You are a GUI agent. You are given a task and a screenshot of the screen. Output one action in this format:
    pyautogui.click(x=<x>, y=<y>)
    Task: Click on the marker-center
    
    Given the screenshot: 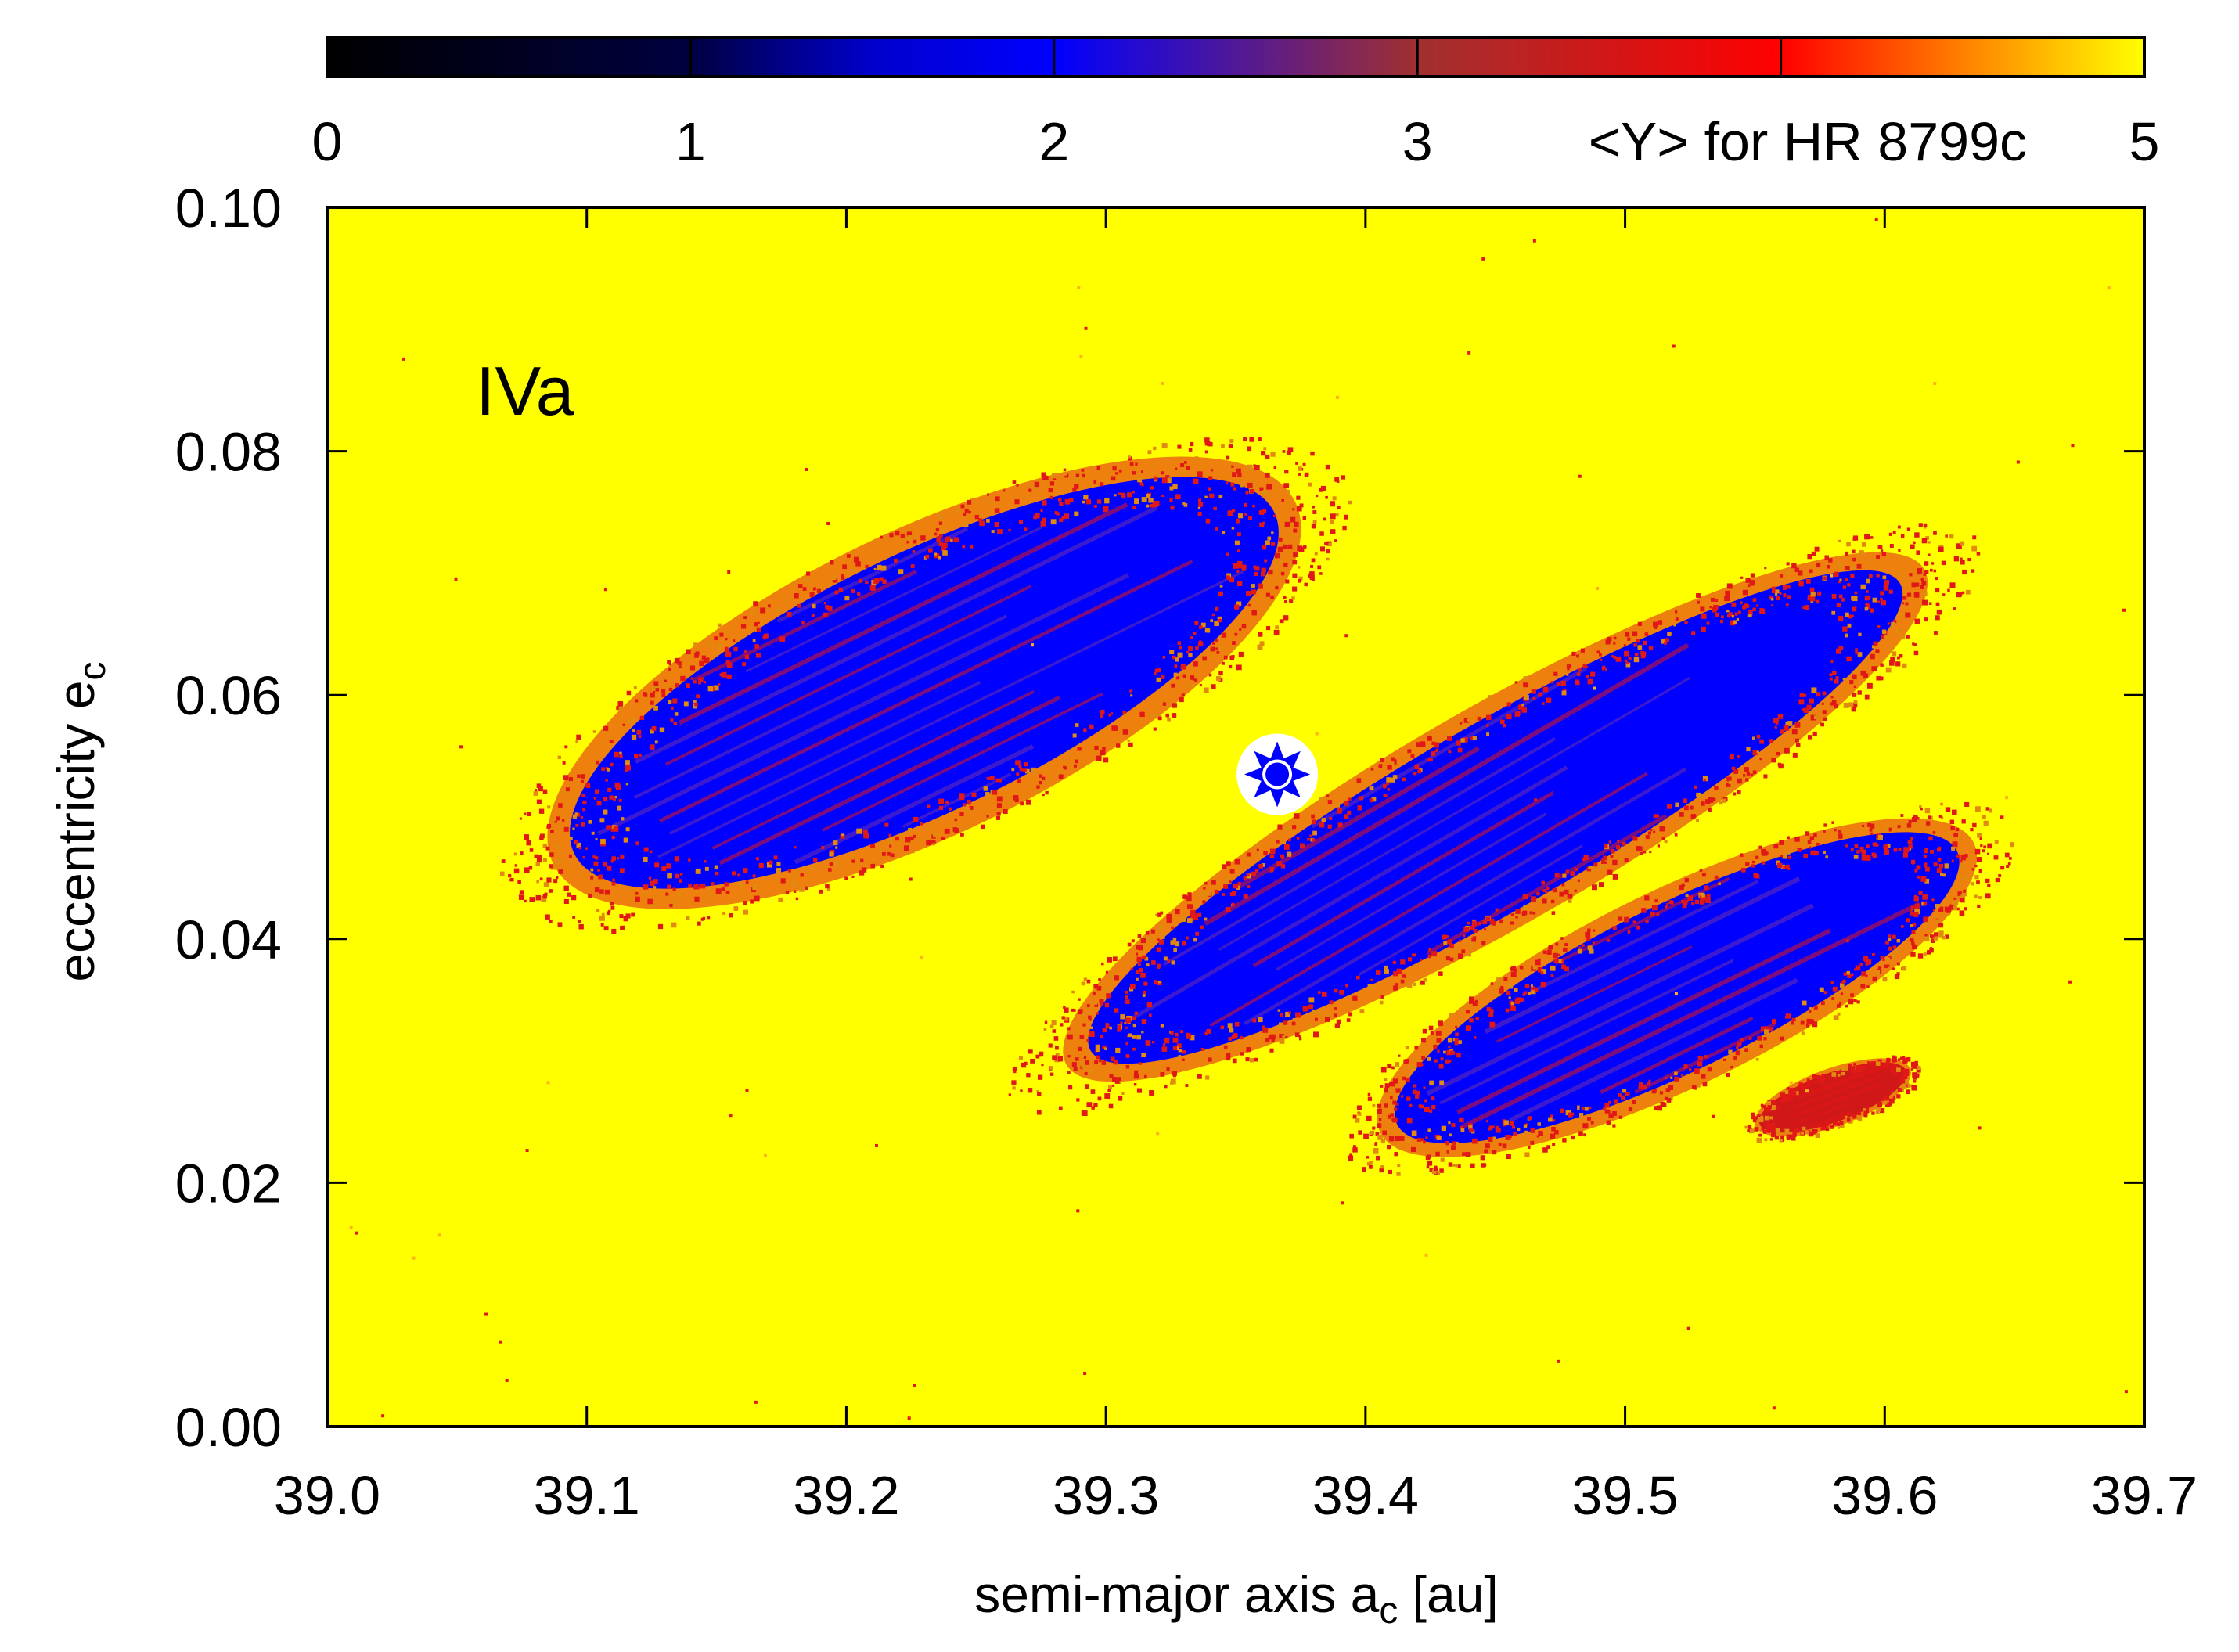 What is the action you would take?
    pyautogui.click(x=1277, y=774)
    